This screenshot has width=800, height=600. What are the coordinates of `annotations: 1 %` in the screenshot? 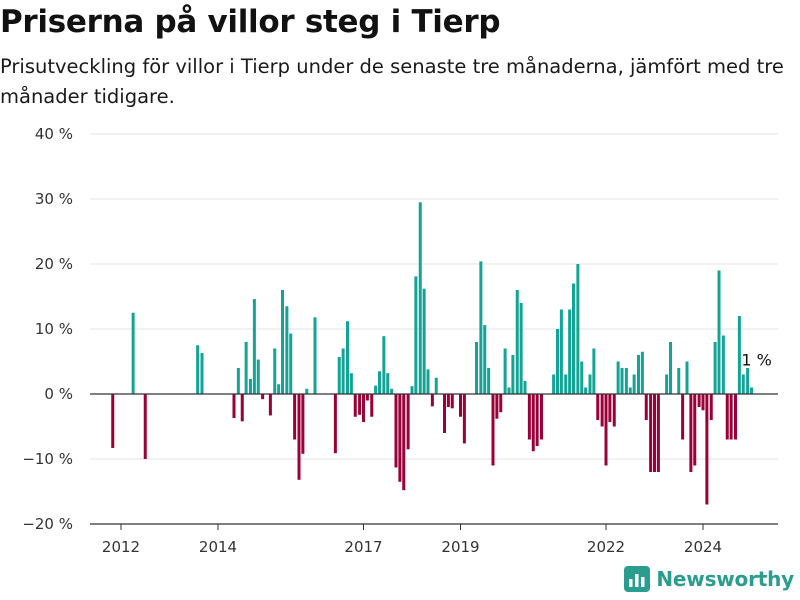 It's located at (756, 360).